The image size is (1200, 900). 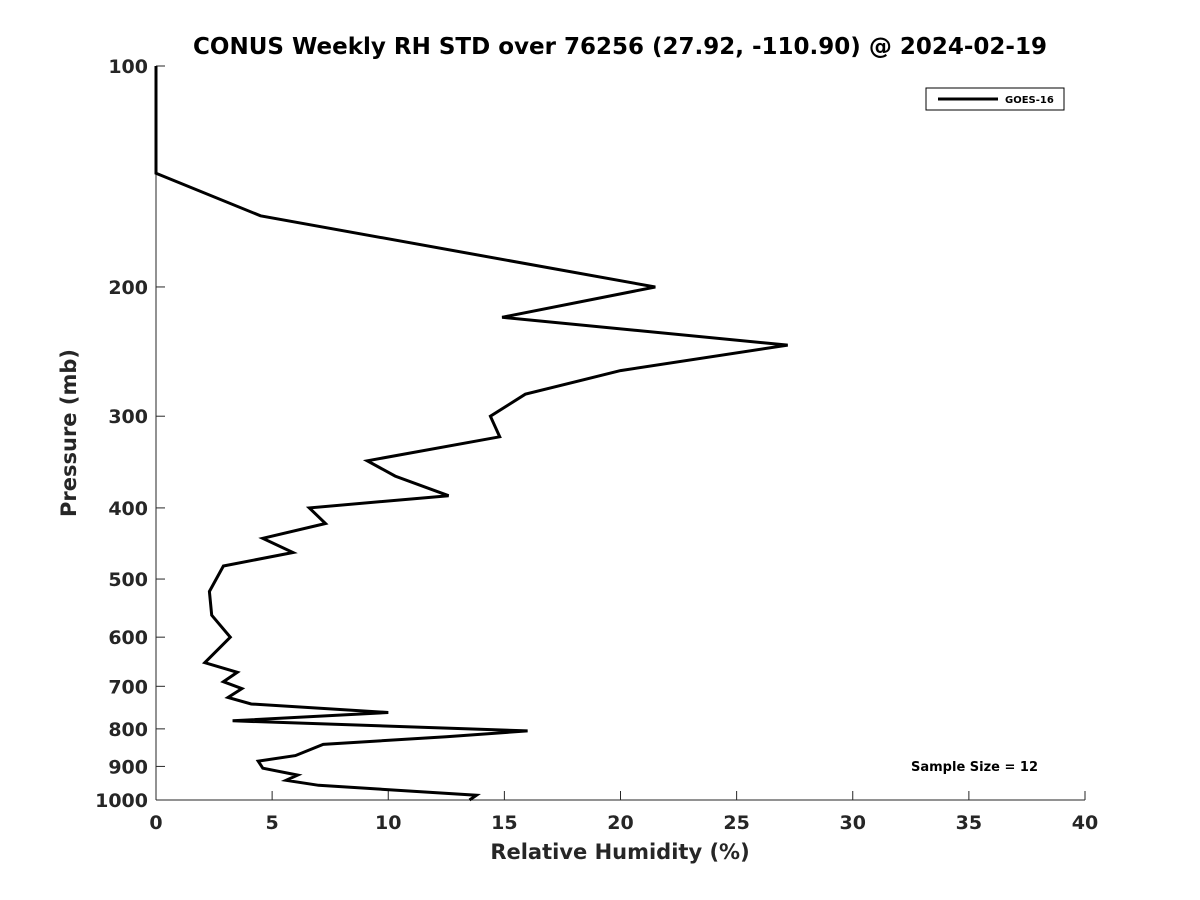 What do you see at coordinates (121, 801) in the screenshot?
I see `y-tick-label: 1000` at bounding box center [121, 801].